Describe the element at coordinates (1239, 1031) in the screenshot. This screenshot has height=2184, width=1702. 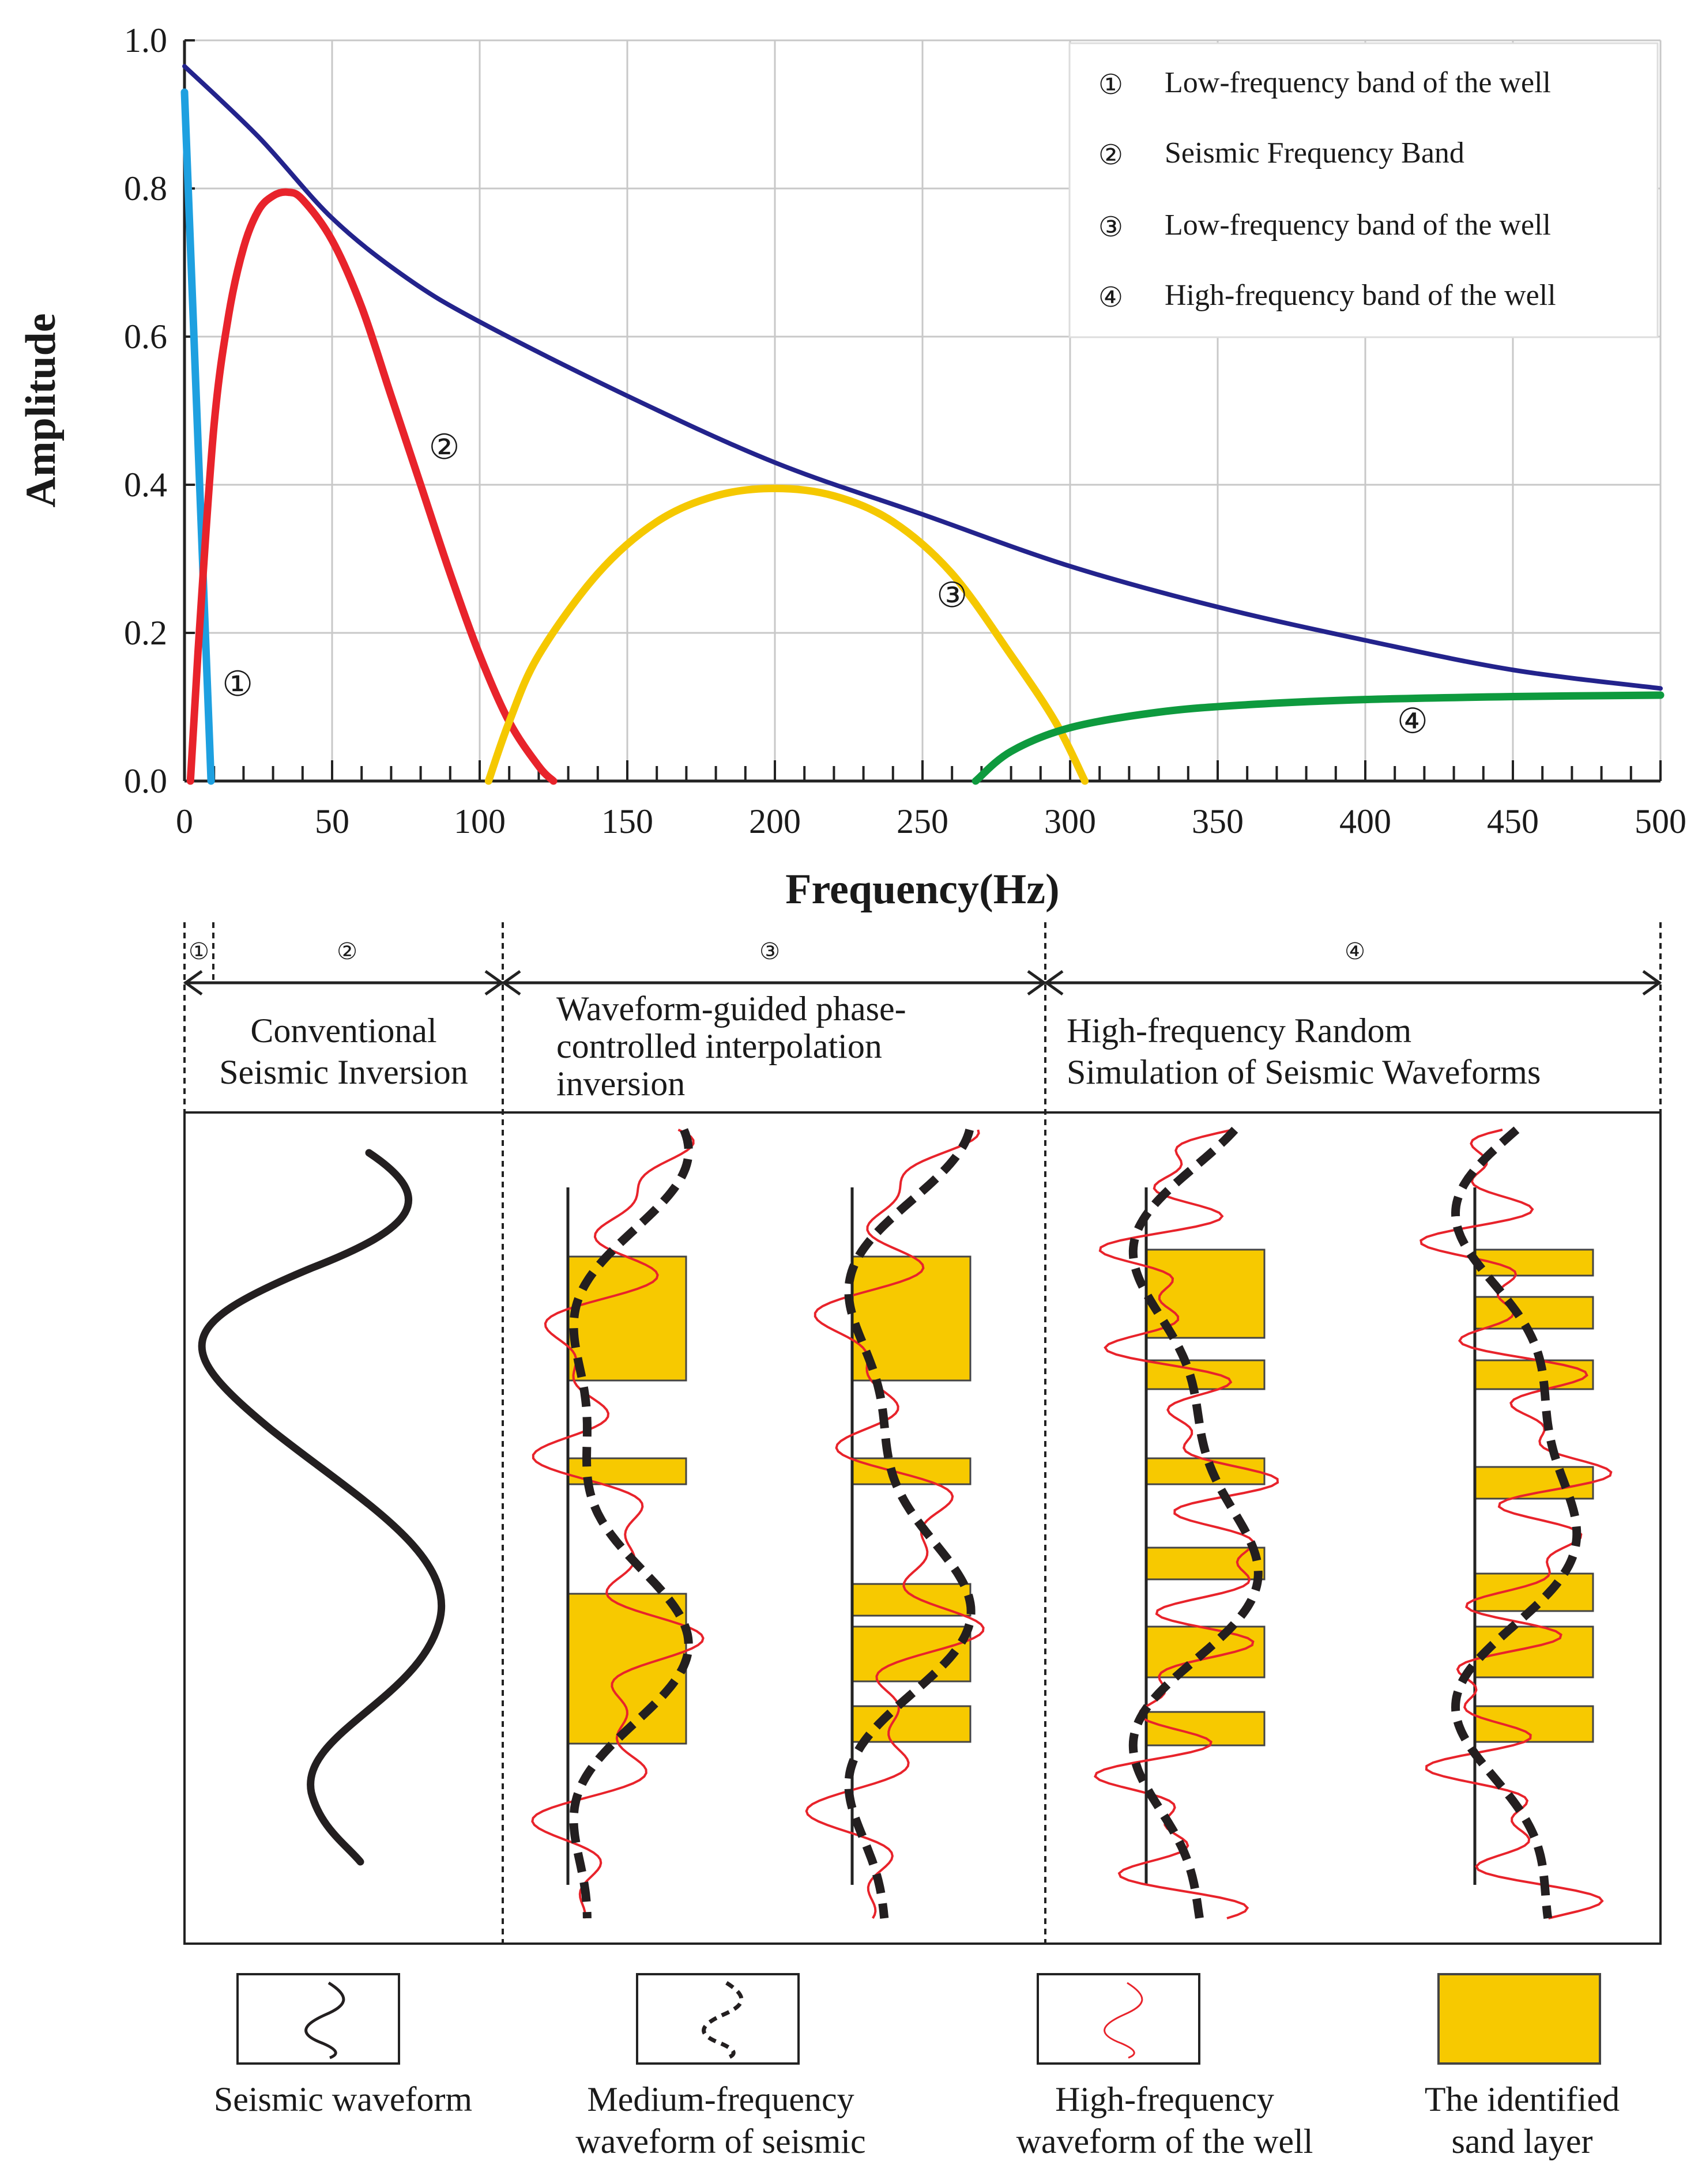
I see `panel-3-title-line-1: High-frequency Random` at that location.